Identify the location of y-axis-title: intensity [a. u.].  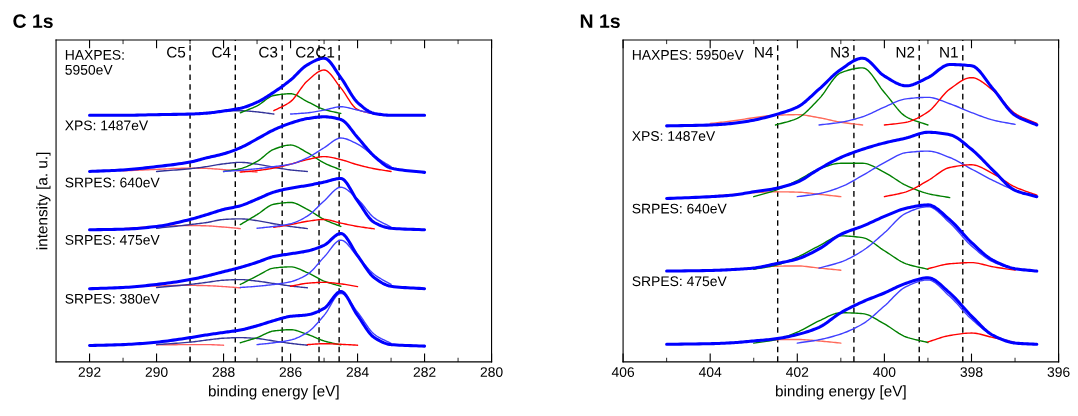
(43, 201).